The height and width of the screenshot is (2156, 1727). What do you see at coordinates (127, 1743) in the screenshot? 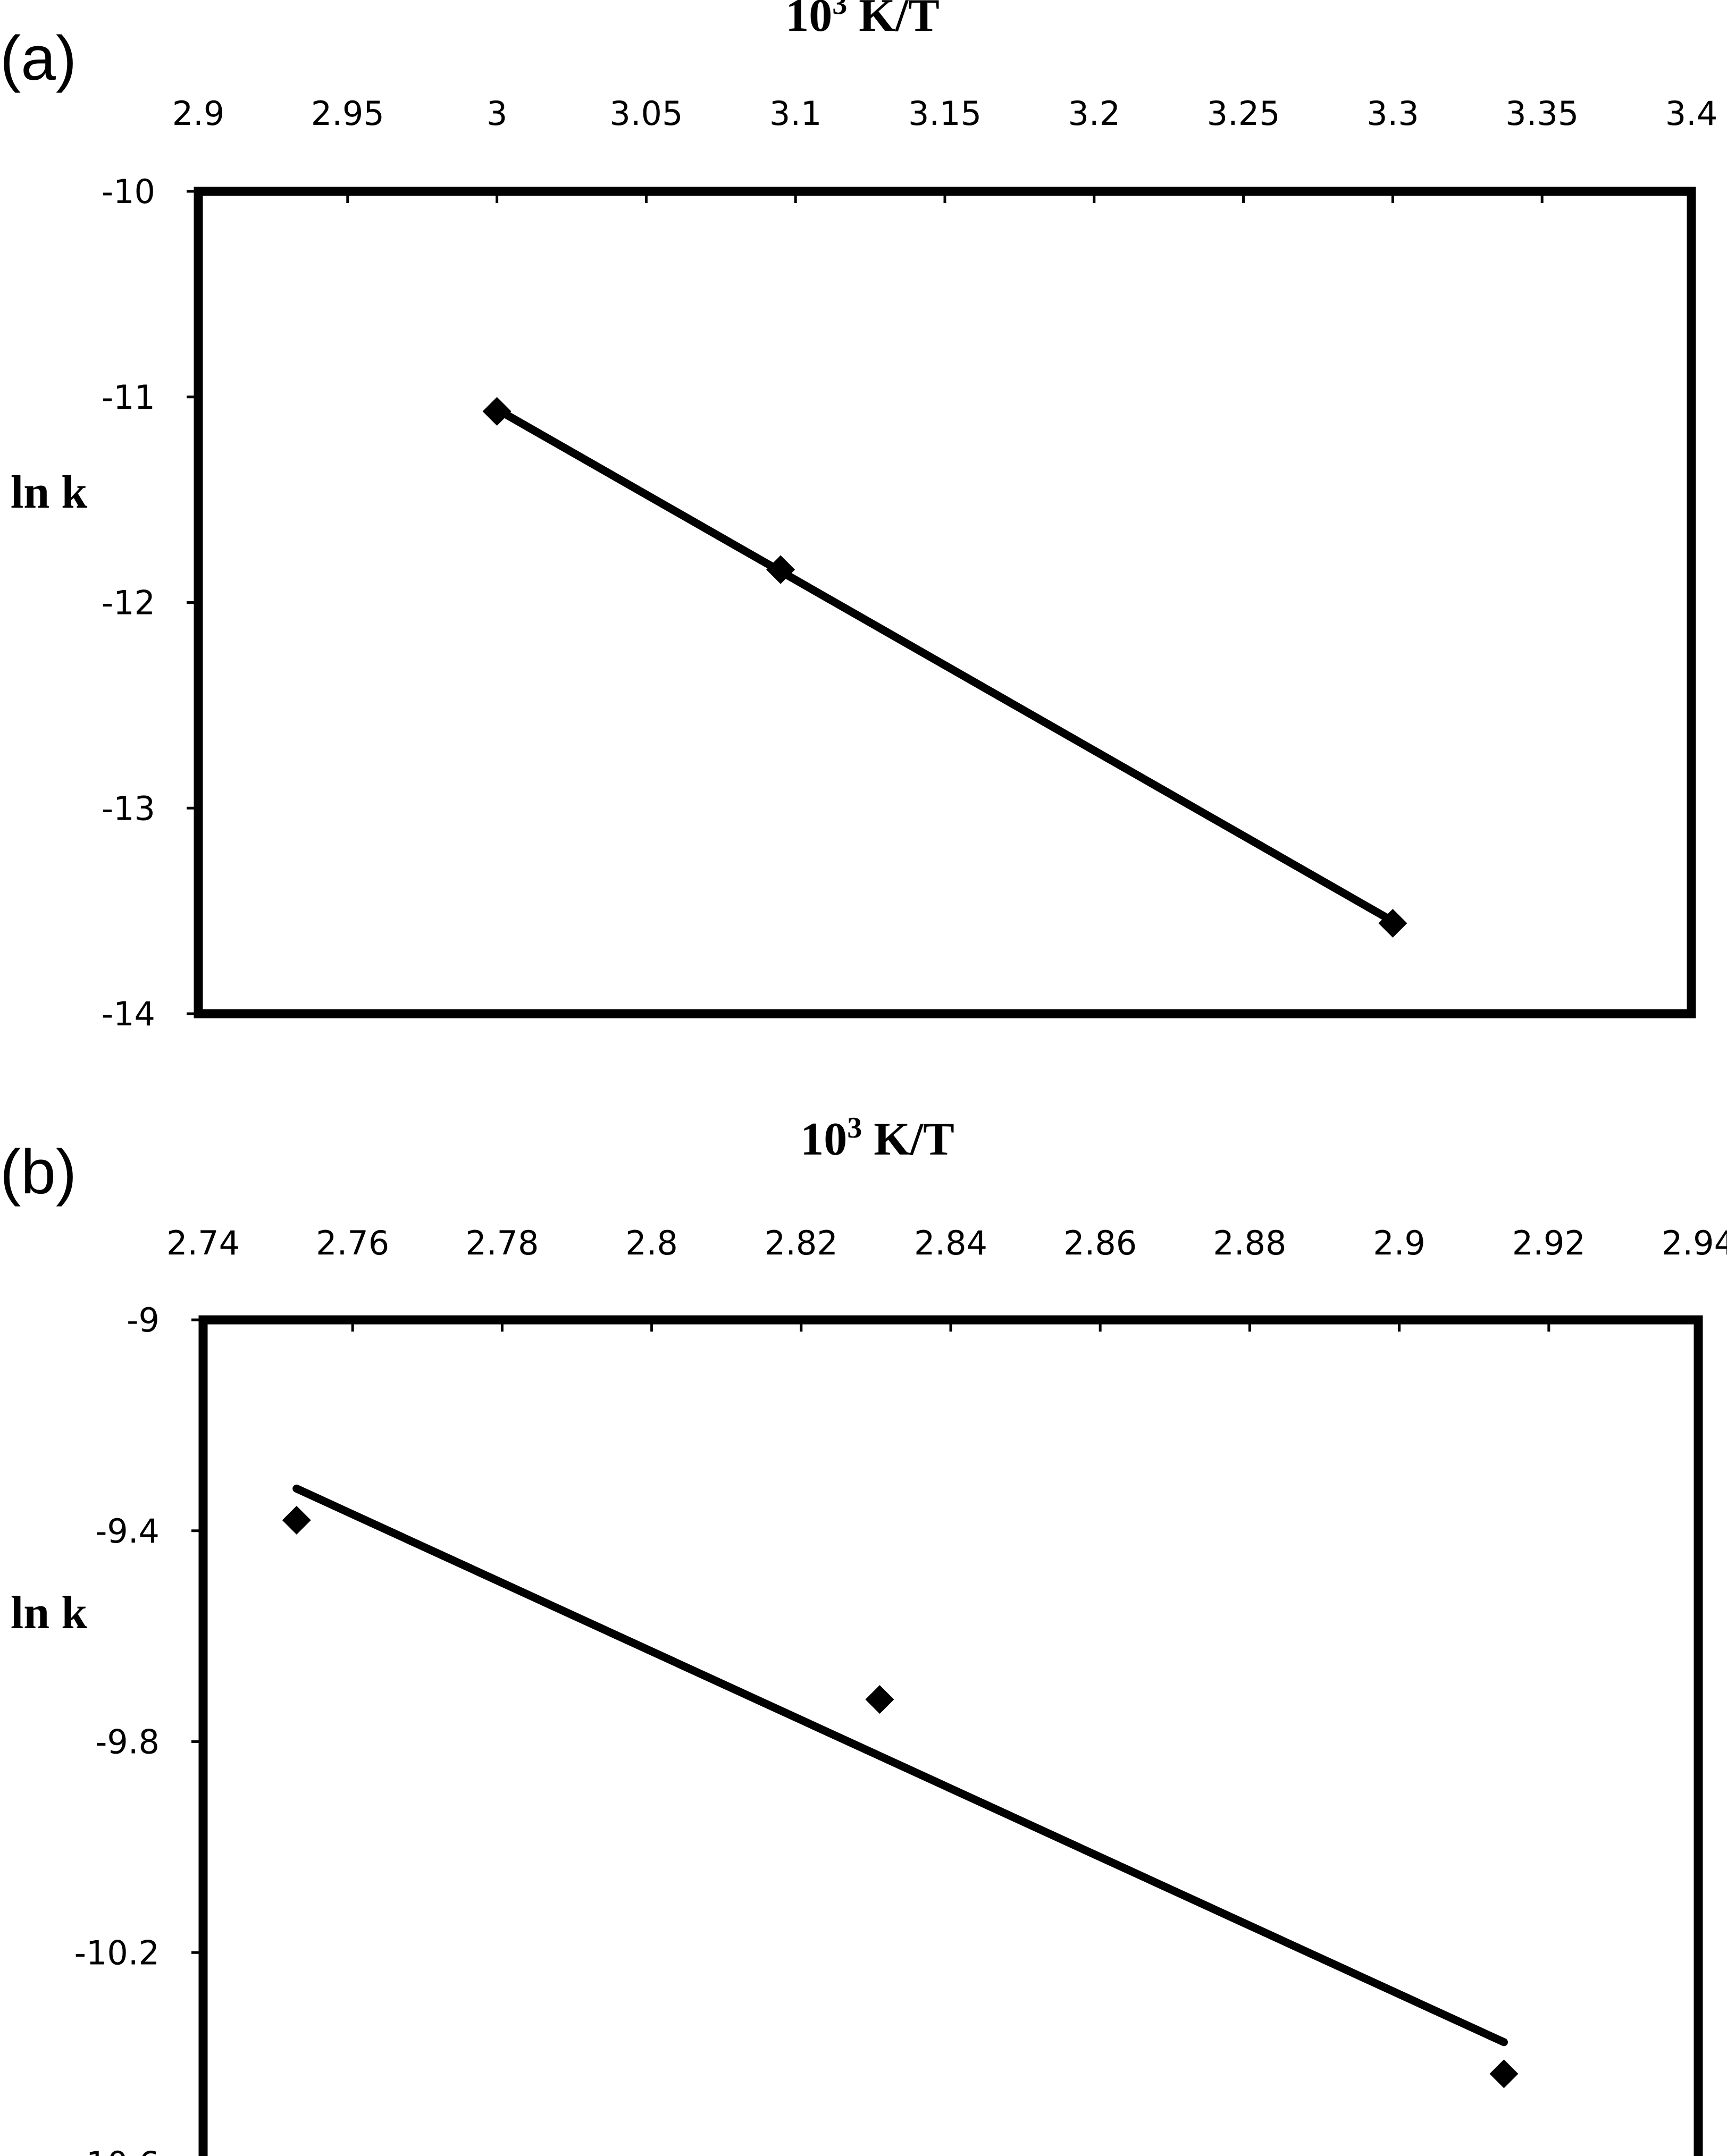
I see `y-tick-label: -9.8` at bounding box center [127, 1743].